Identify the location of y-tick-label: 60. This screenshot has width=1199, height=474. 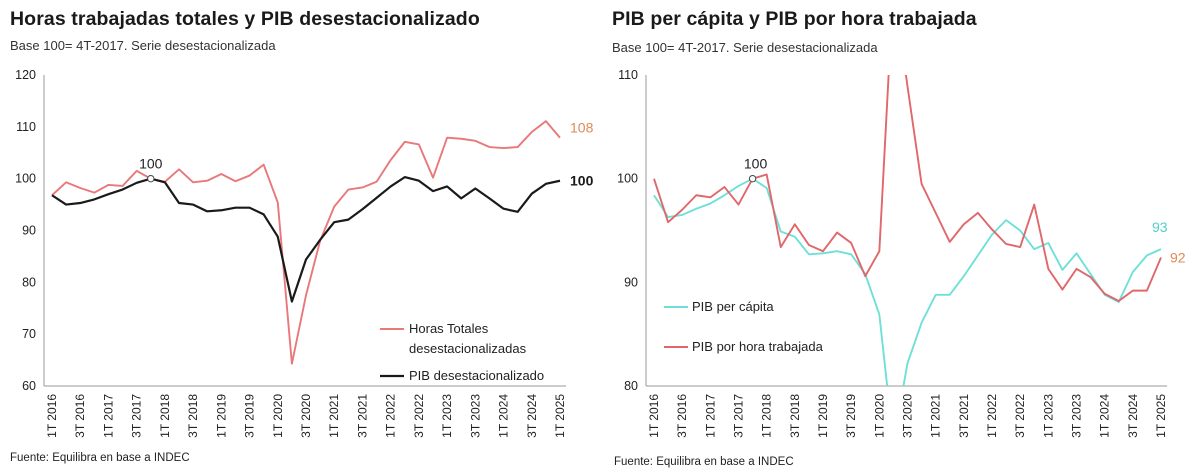
(29, 386).